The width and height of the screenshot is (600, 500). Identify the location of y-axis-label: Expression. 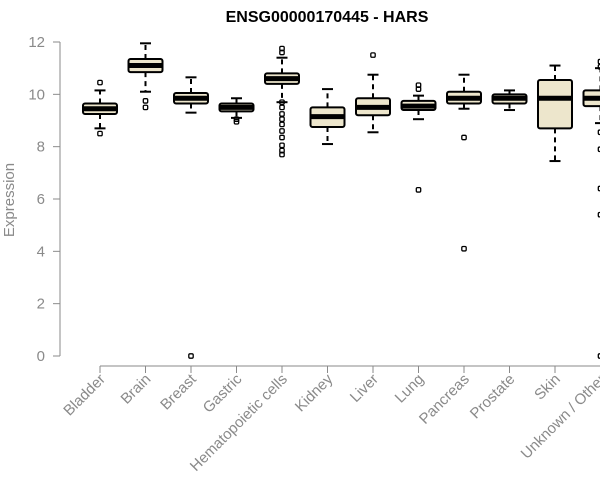
(9, 200).